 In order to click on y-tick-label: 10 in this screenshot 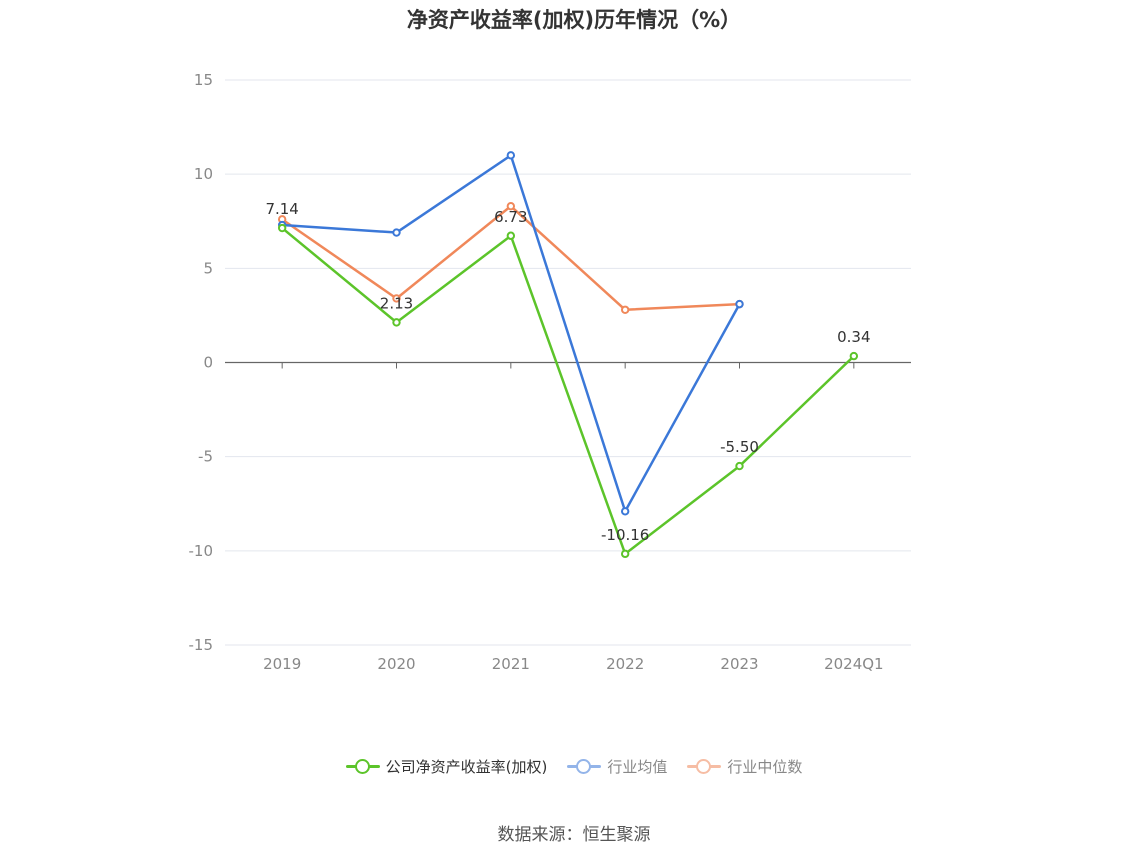, I will do `click(203, 174)`.